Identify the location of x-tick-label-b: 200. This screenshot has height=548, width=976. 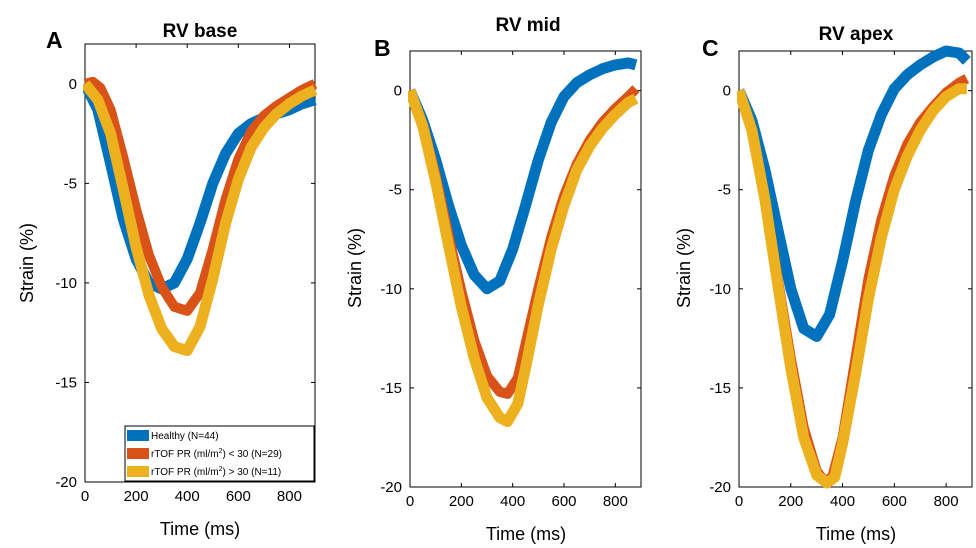
(461, 501).